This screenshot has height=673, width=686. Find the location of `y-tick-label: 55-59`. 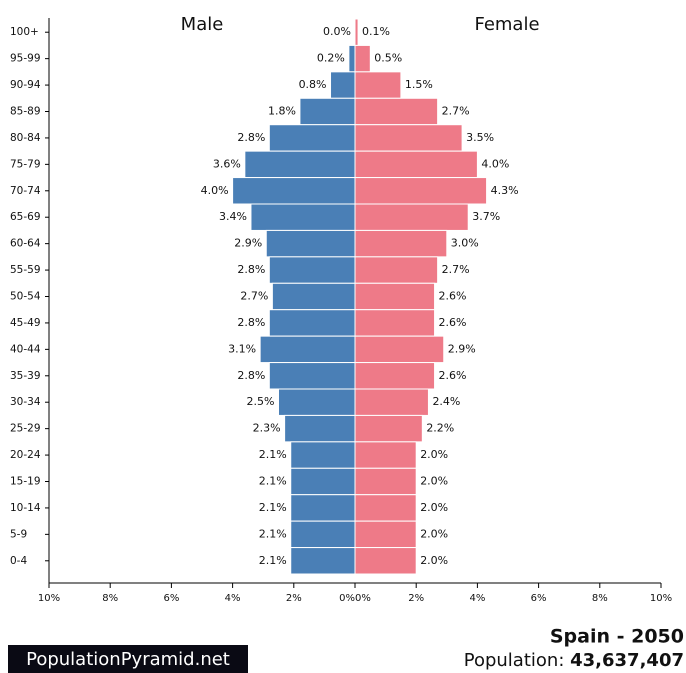

y-tick-label: 55-59 is located at coordinates (25, 270).